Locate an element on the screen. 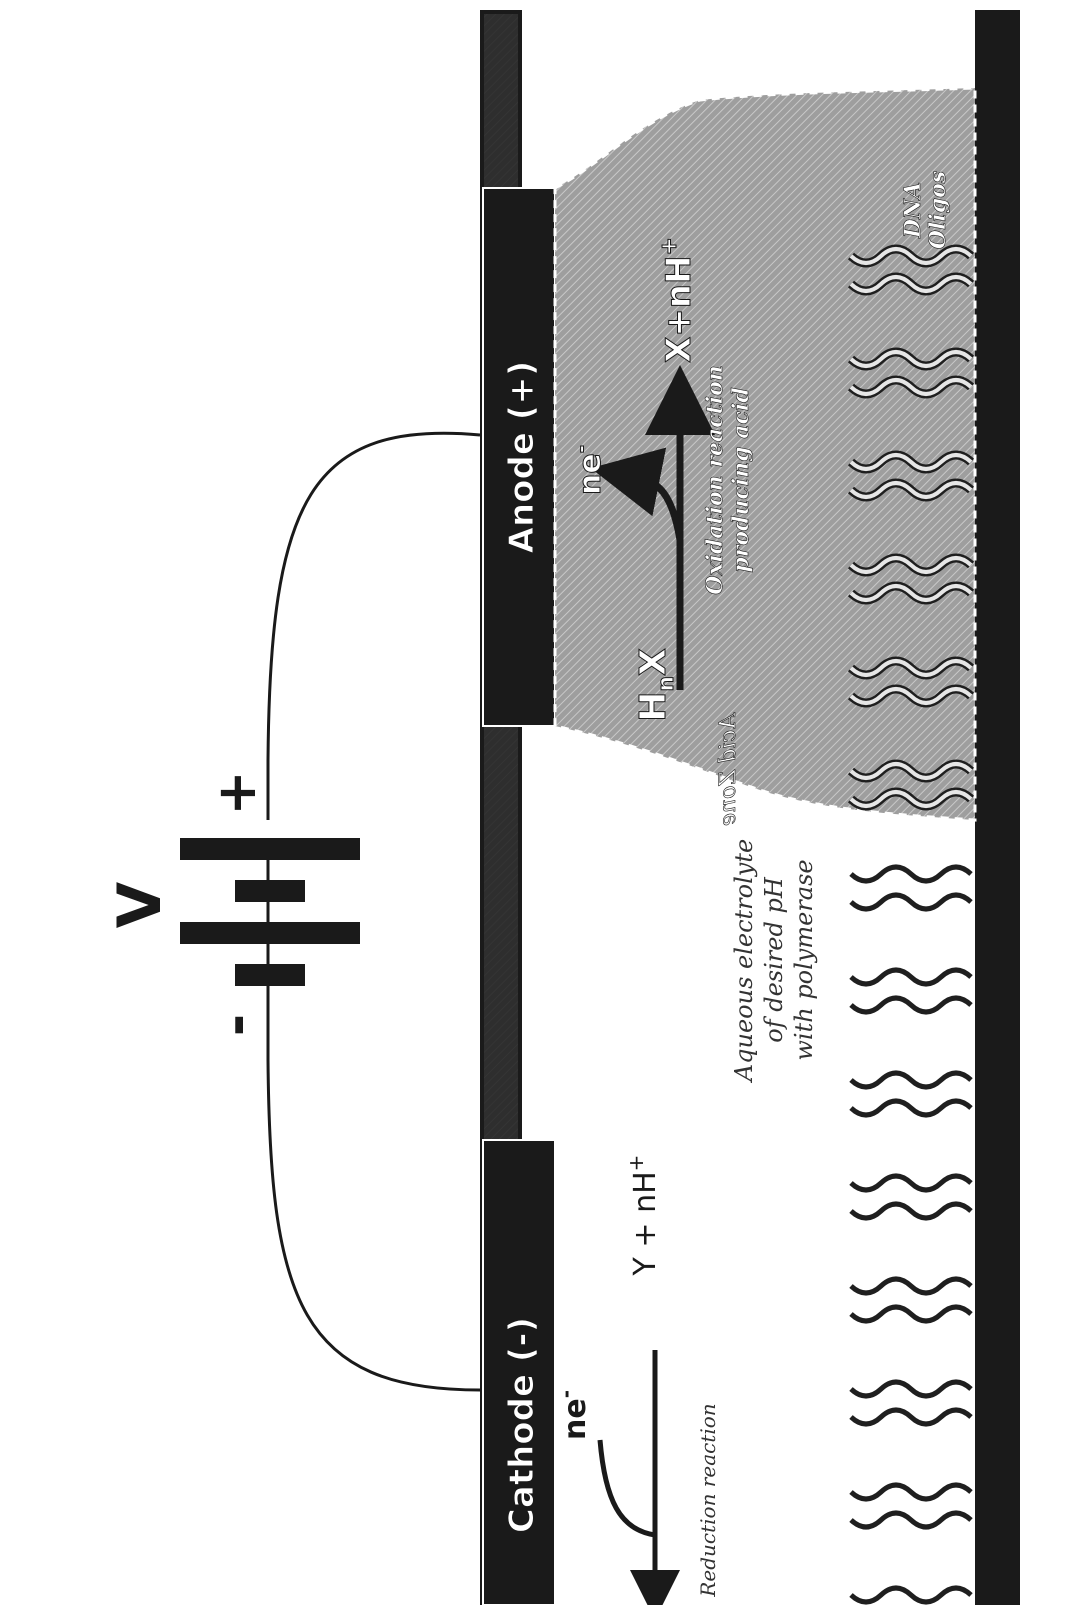 The image size is (1070, 1605). anode-product-label: X+nH+ is located at coordinates (678, 300).